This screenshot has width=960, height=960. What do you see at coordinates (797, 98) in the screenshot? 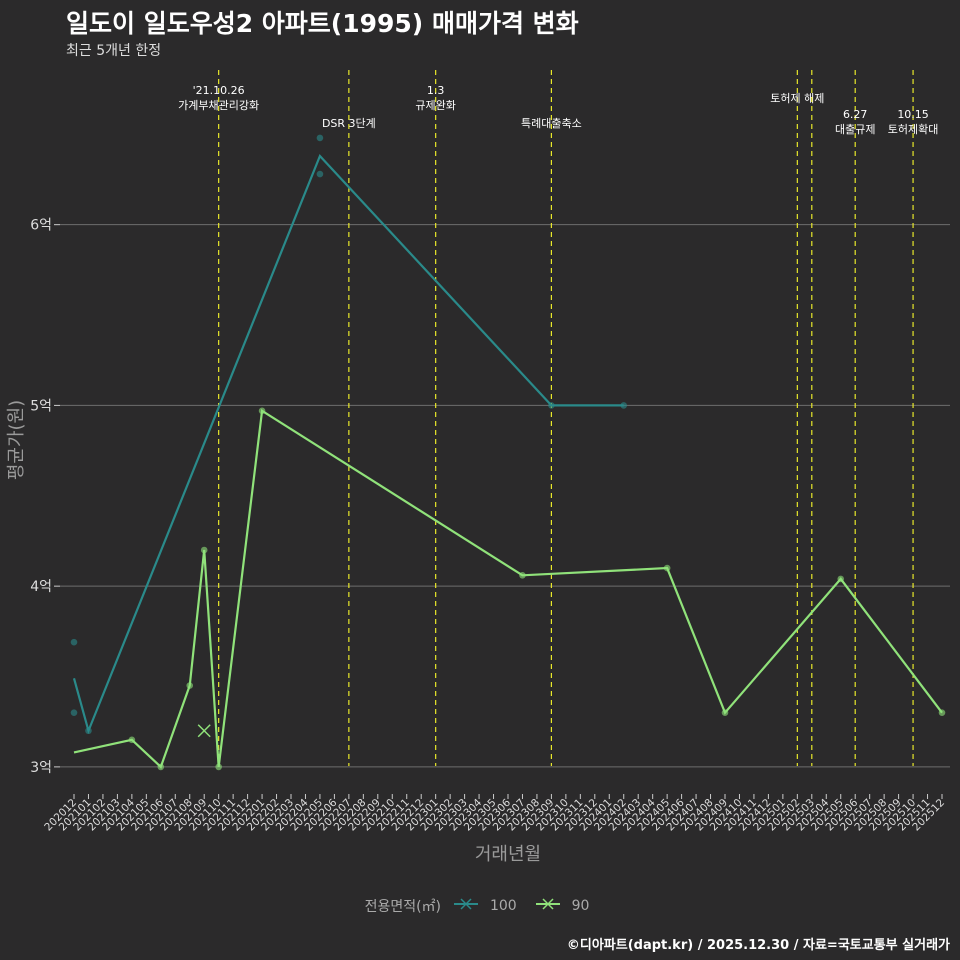
I see `event-label: 토허제 해제` at bounding box center [797, 98].